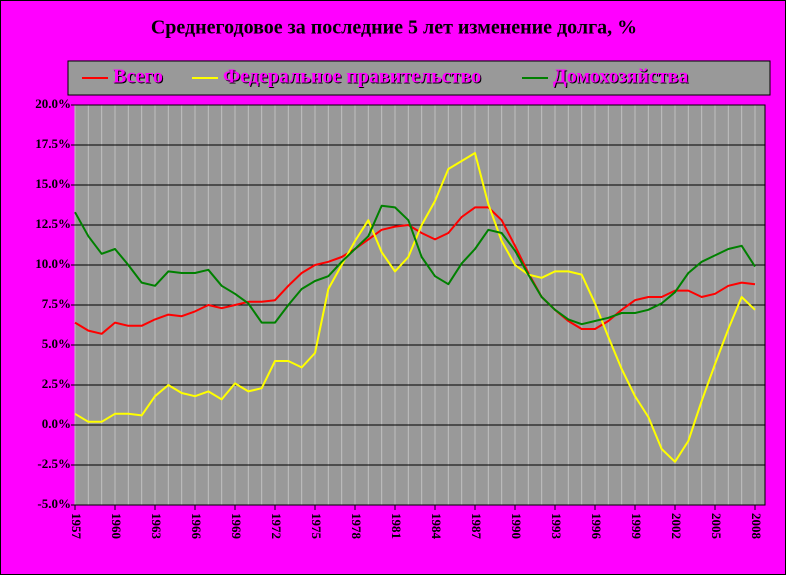  I want to click on legend-label-shadow: Всего, so click(139, 78).